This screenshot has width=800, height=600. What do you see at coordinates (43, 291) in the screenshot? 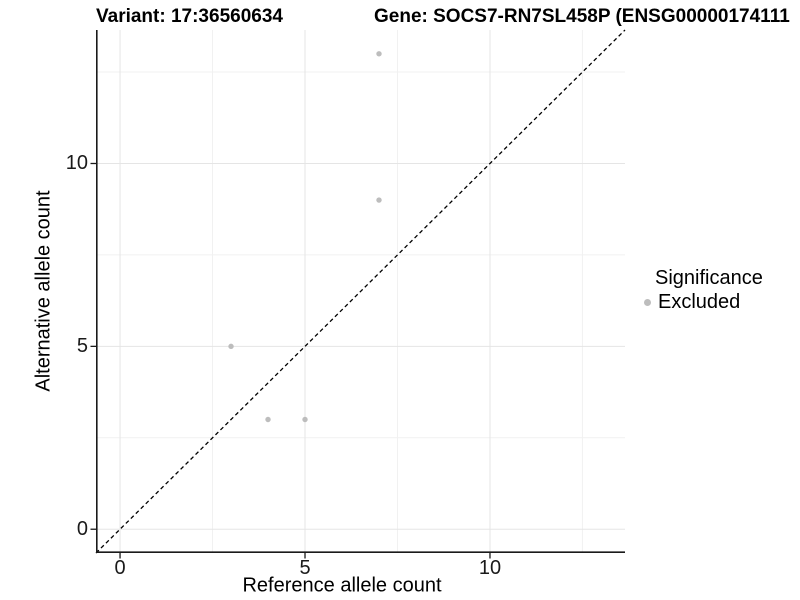
I see `y-axis-title: Alternative allele count` at bounding box center [43, 291].